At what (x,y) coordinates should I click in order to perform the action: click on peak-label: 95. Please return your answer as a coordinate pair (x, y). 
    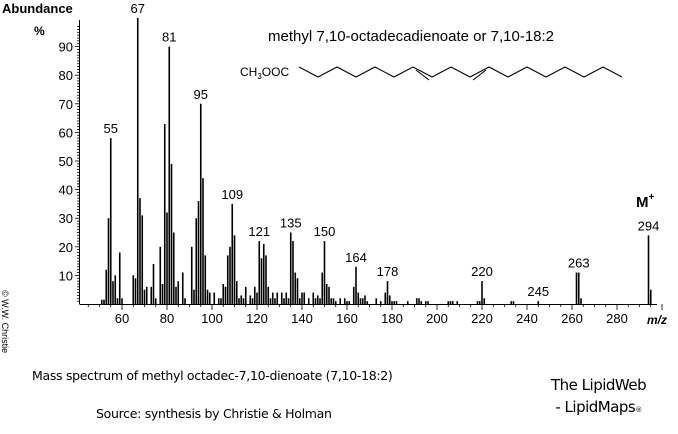
    Looking at the image, I should click on (201, 94).